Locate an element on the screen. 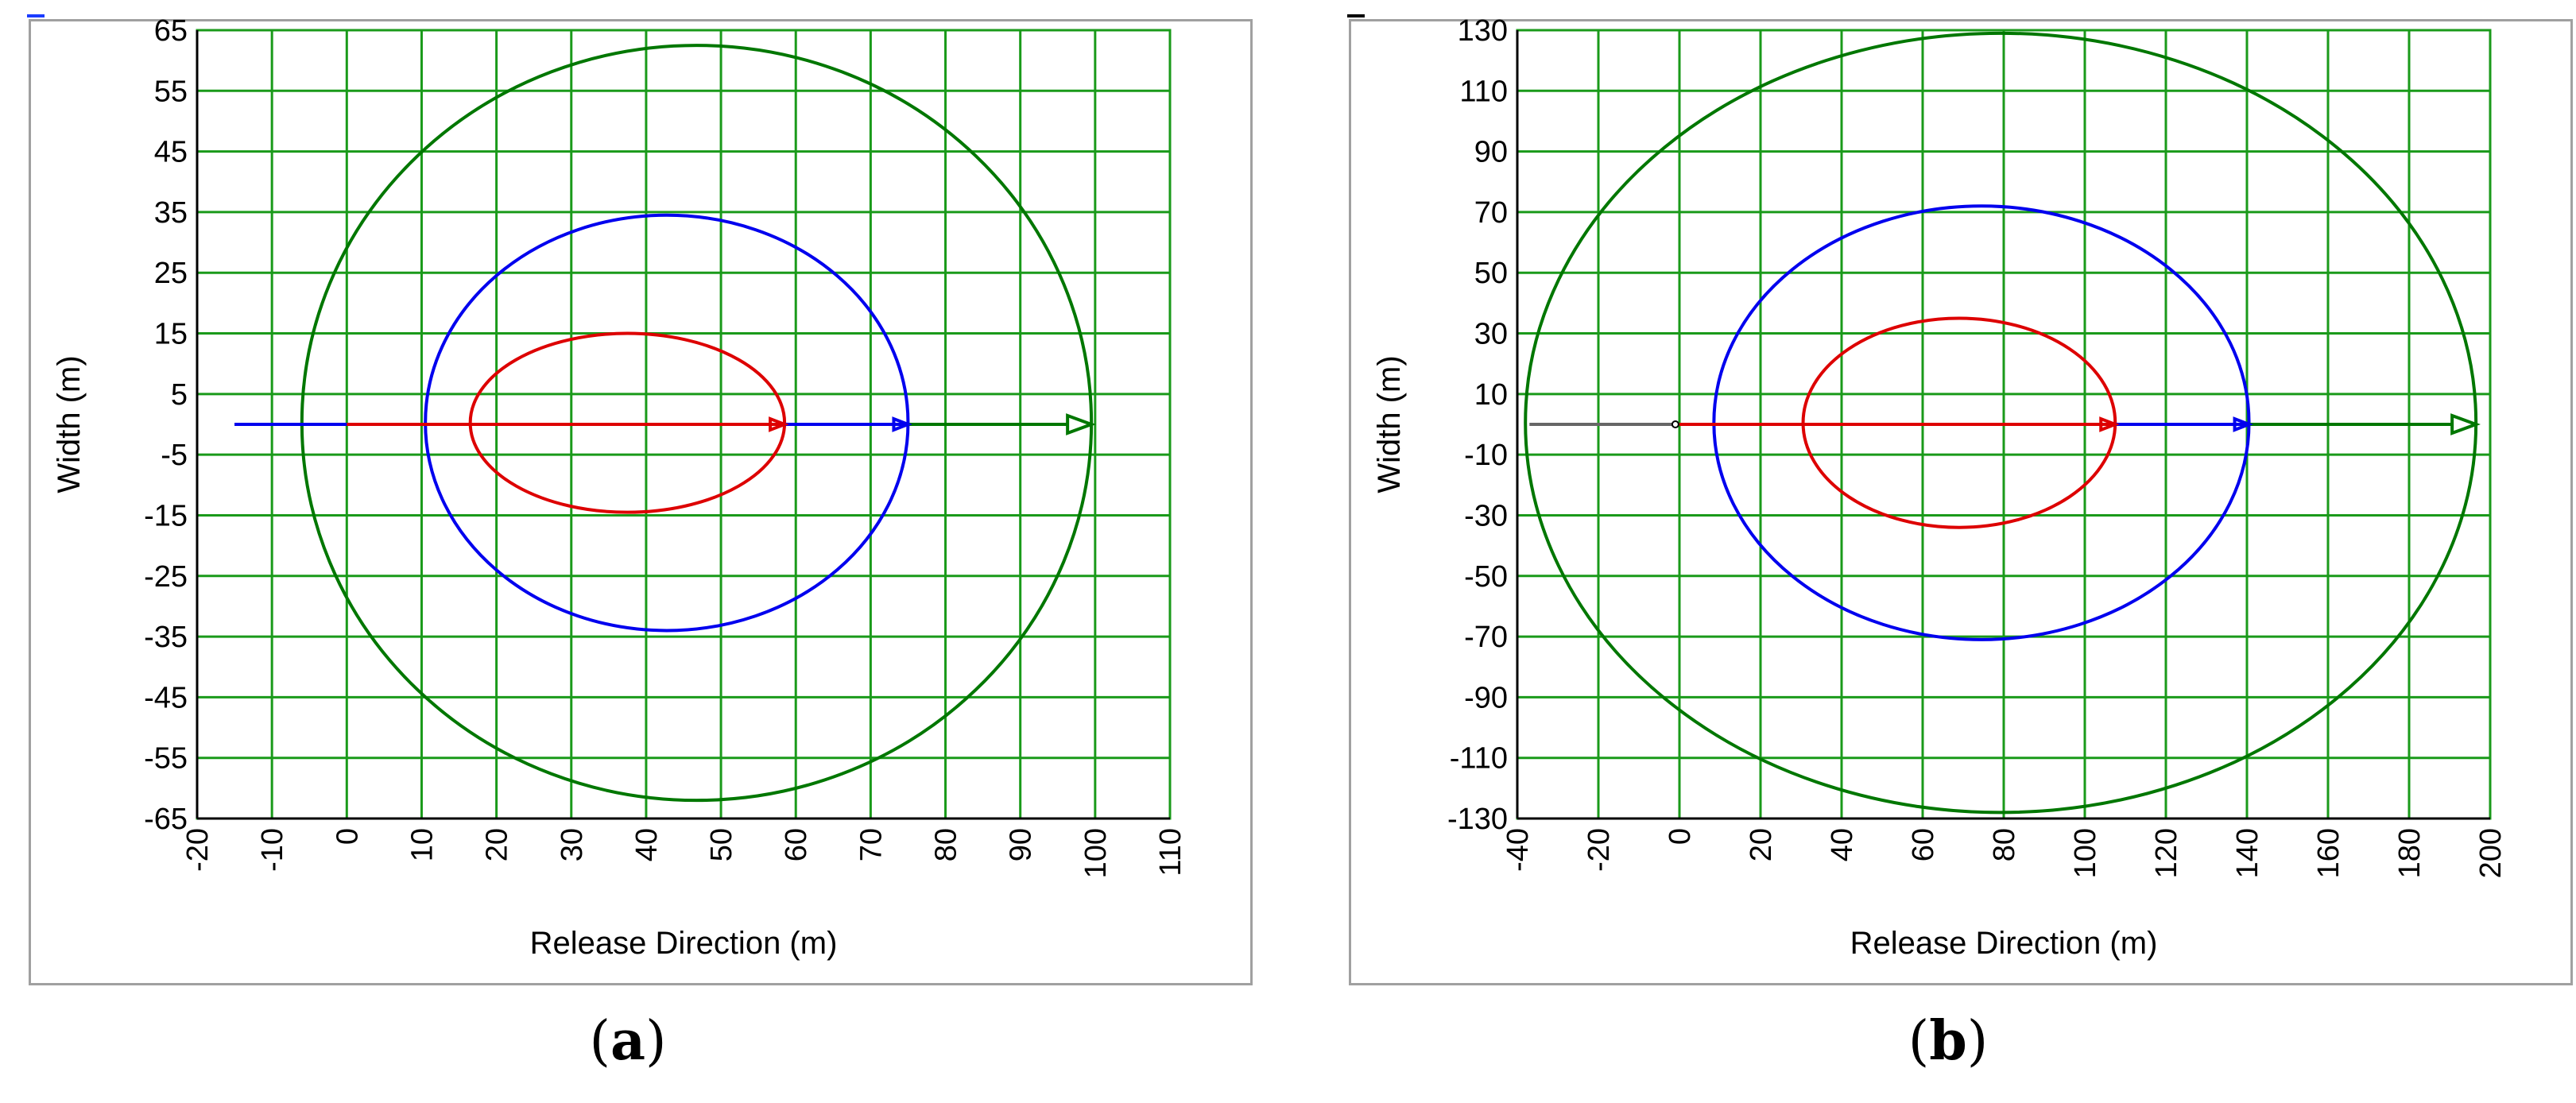 The image size is (2576, 1103). source-point is located at coordinates (1675, 424).